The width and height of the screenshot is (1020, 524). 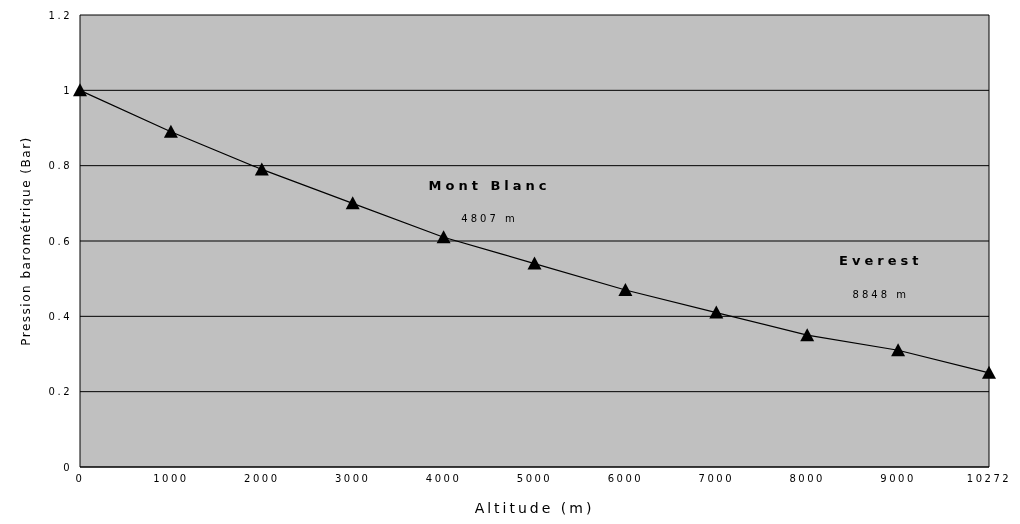 What do you see at coordinates (60, 166) in the screenshot?
I see `y-tick-label: 0.8` at bounding box center [60, 166].